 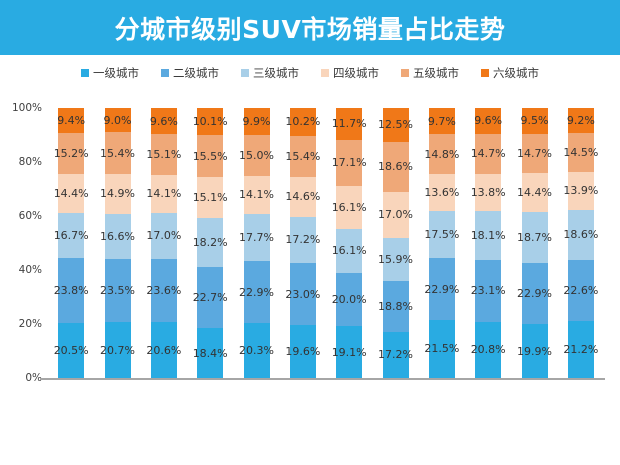 I want to click on bar-segment: 18.8%, so click(x=395, y=306).